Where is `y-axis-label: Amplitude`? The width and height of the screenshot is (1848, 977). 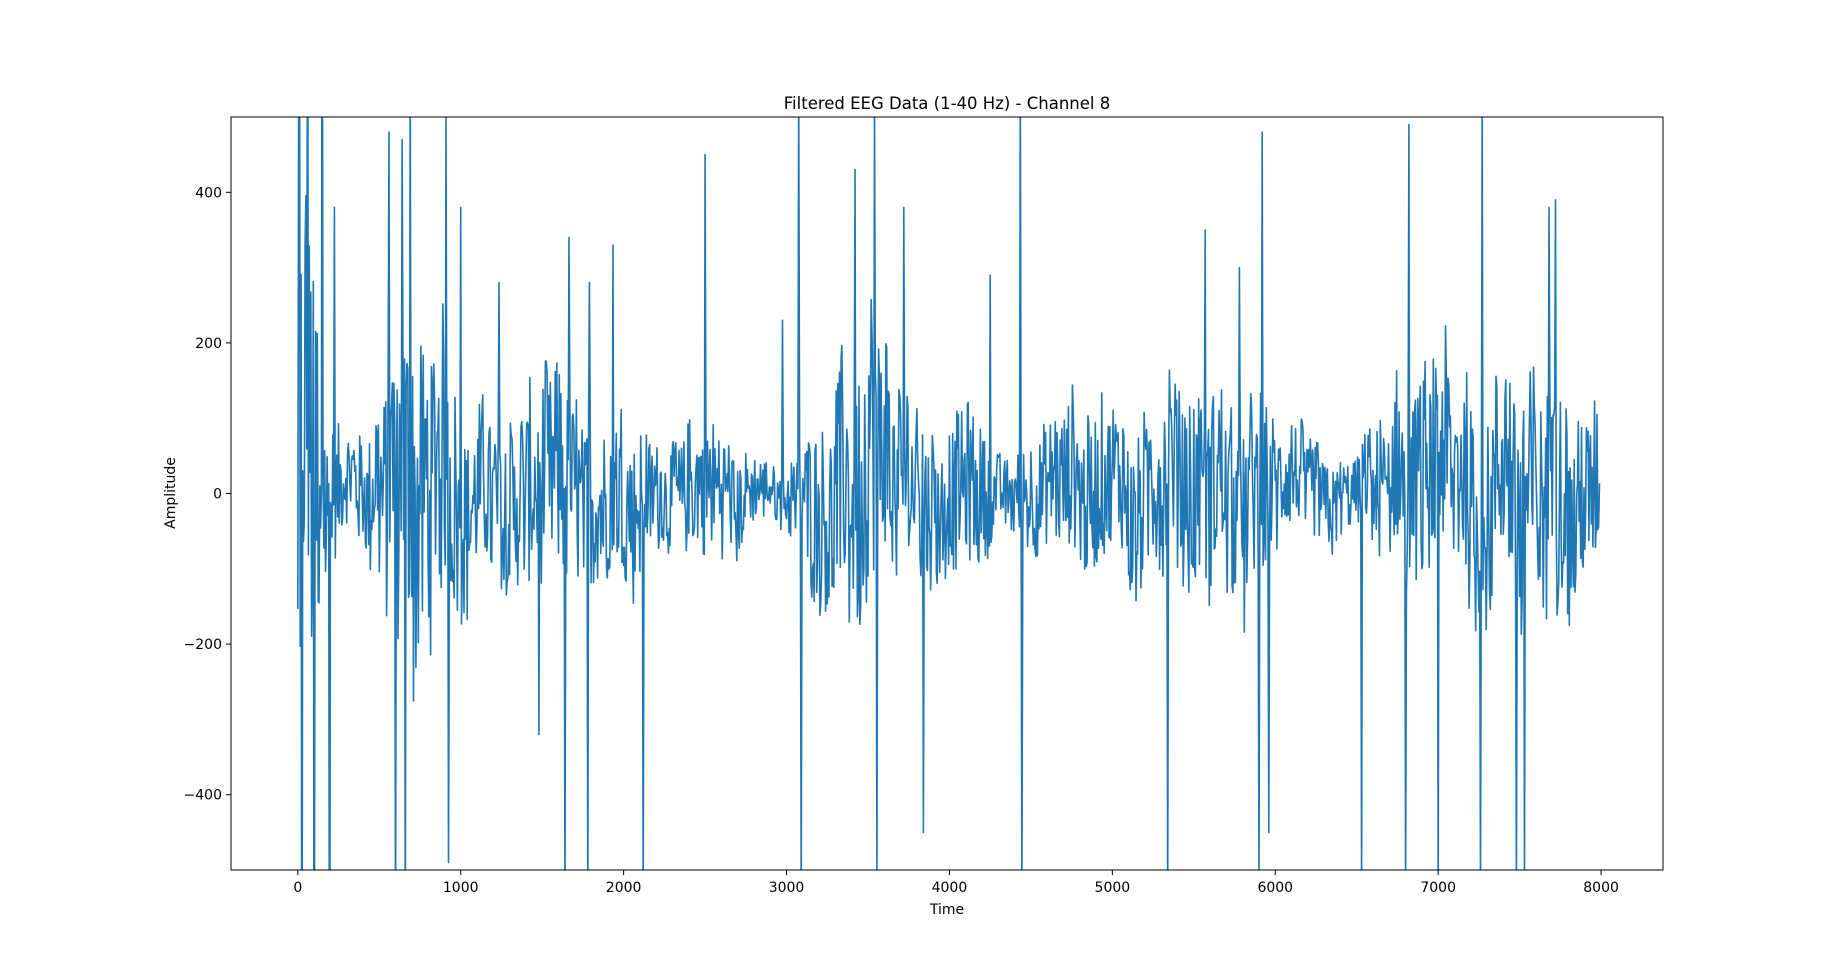
y-axis-label: Amplitude is located at coordinates (171, 493).